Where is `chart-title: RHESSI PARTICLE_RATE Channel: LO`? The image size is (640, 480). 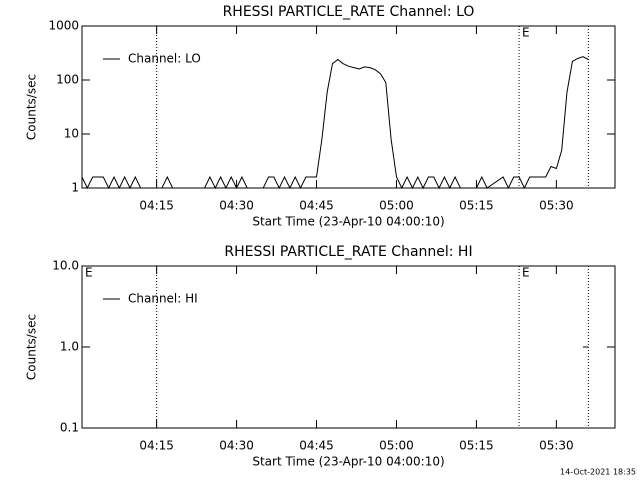 chart-title: RHESSI PARTICLE_RATE Channel: LO is located at coordinates (349, 12).